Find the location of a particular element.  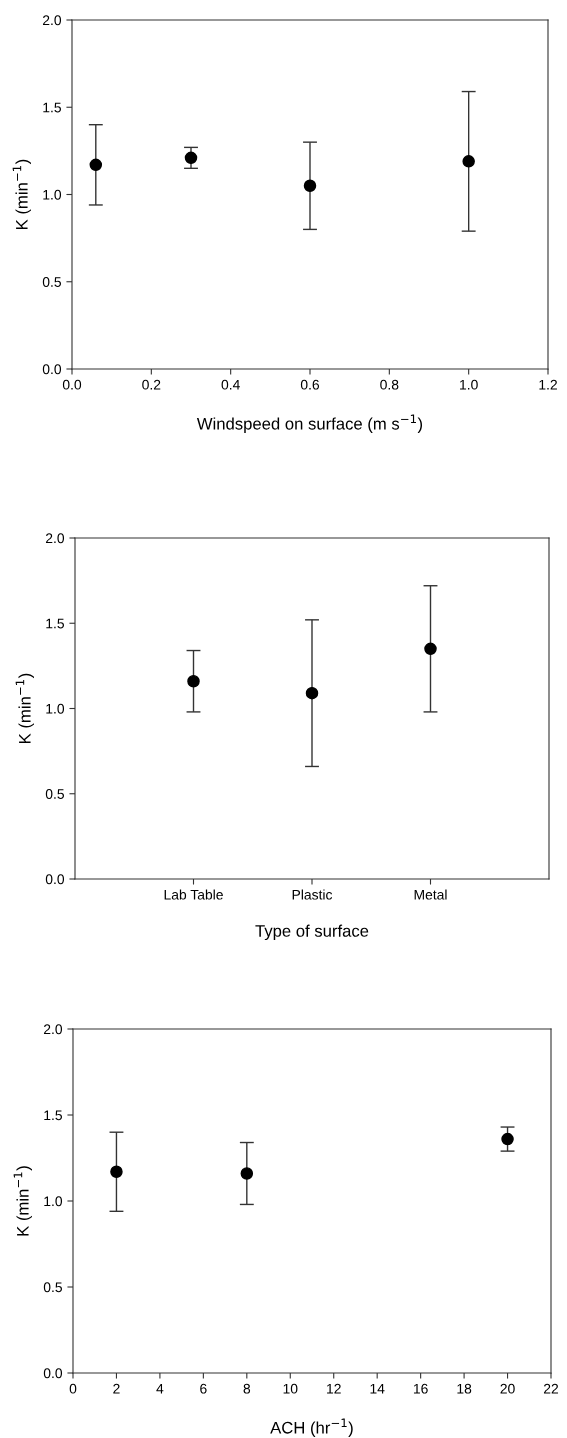

x-tick-label: Metal is located at coordinates (430, 894).